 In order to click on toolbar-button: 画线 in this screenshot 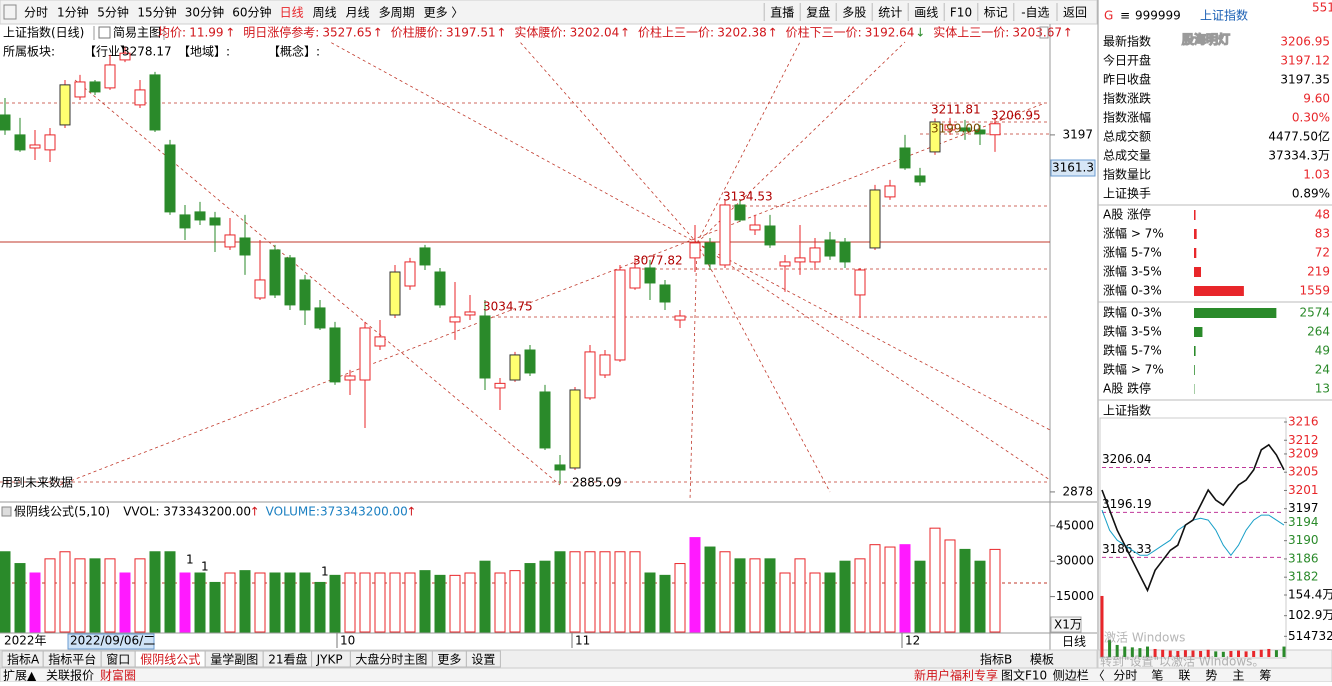, I will do `click(926, 13)`.